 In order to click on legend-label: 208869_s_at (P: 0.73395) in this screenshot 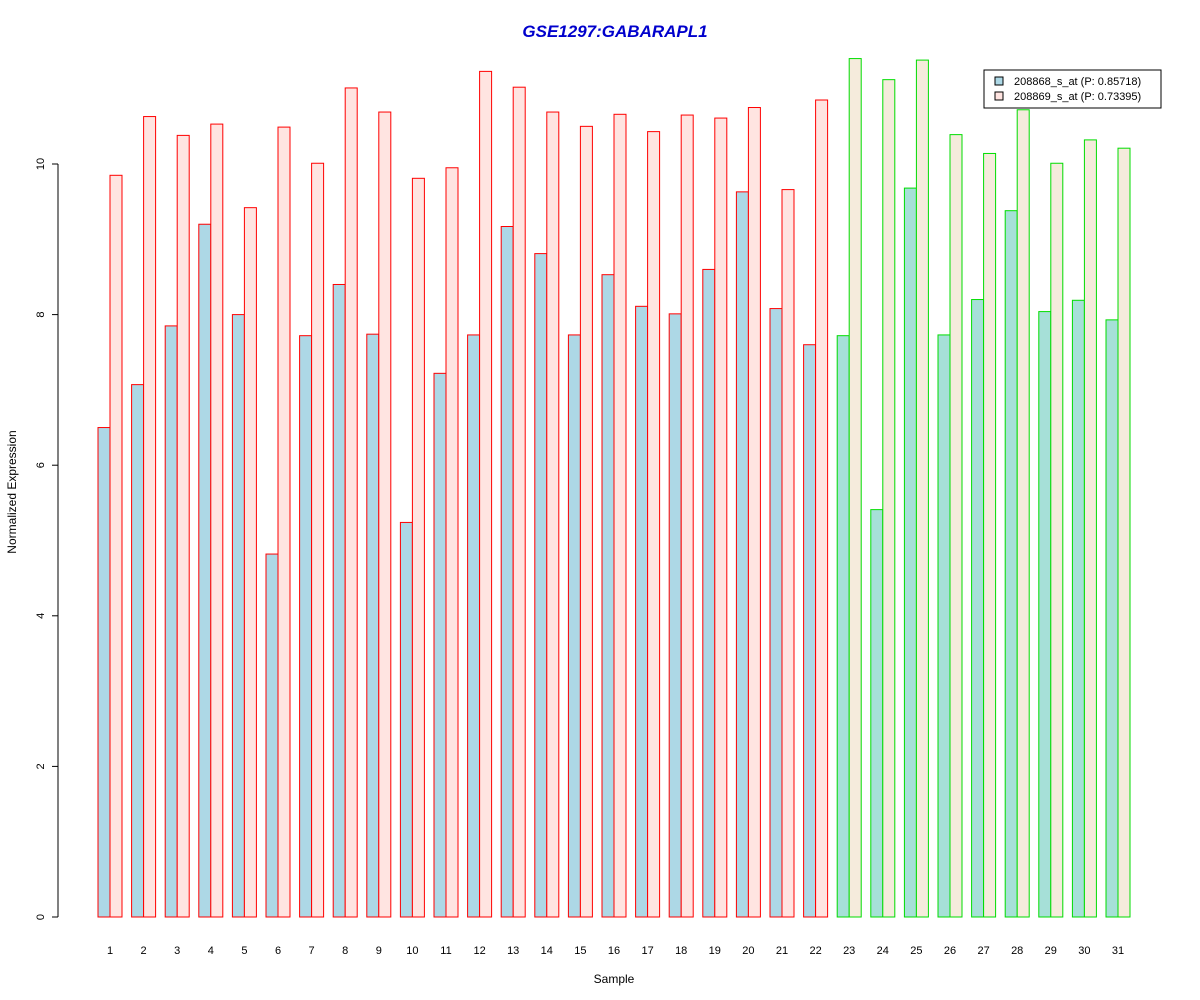, I will do `click(1077, 97)`.